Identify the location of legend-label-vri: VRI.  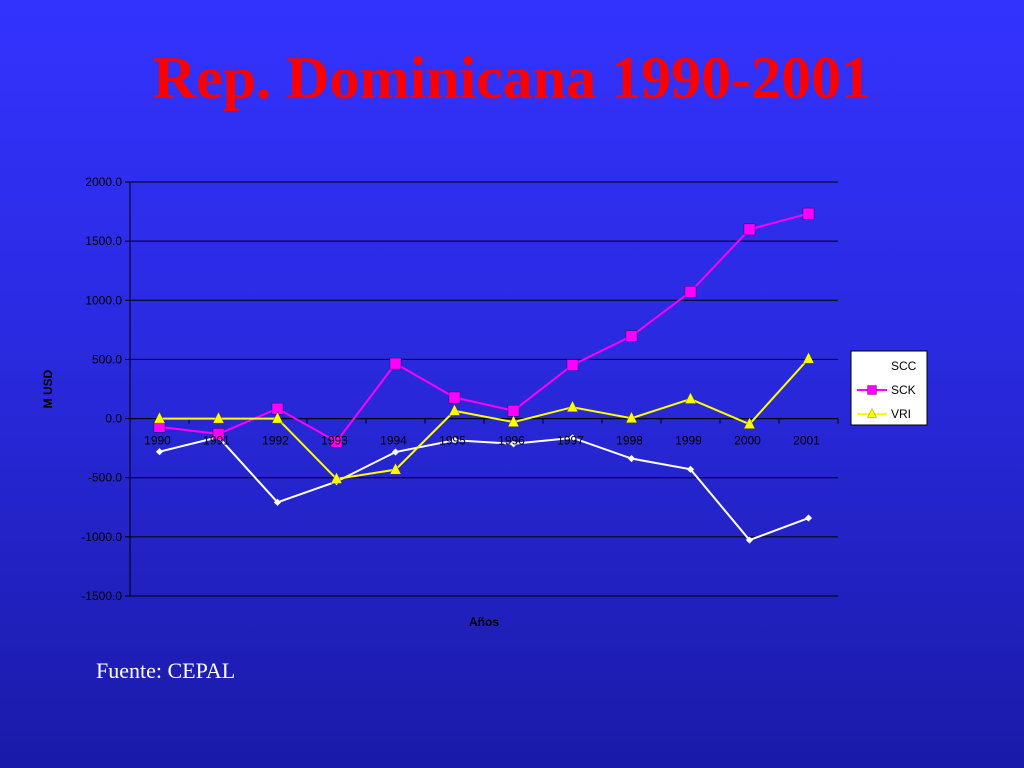
(901, 414).